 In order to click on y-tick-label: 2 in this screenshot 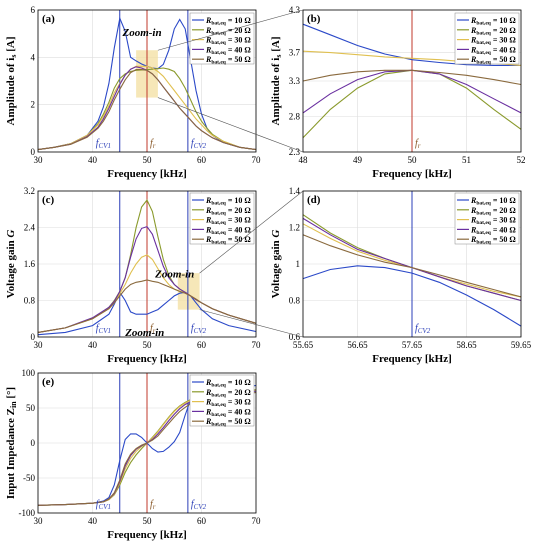, I will do `click(33, 105)`.